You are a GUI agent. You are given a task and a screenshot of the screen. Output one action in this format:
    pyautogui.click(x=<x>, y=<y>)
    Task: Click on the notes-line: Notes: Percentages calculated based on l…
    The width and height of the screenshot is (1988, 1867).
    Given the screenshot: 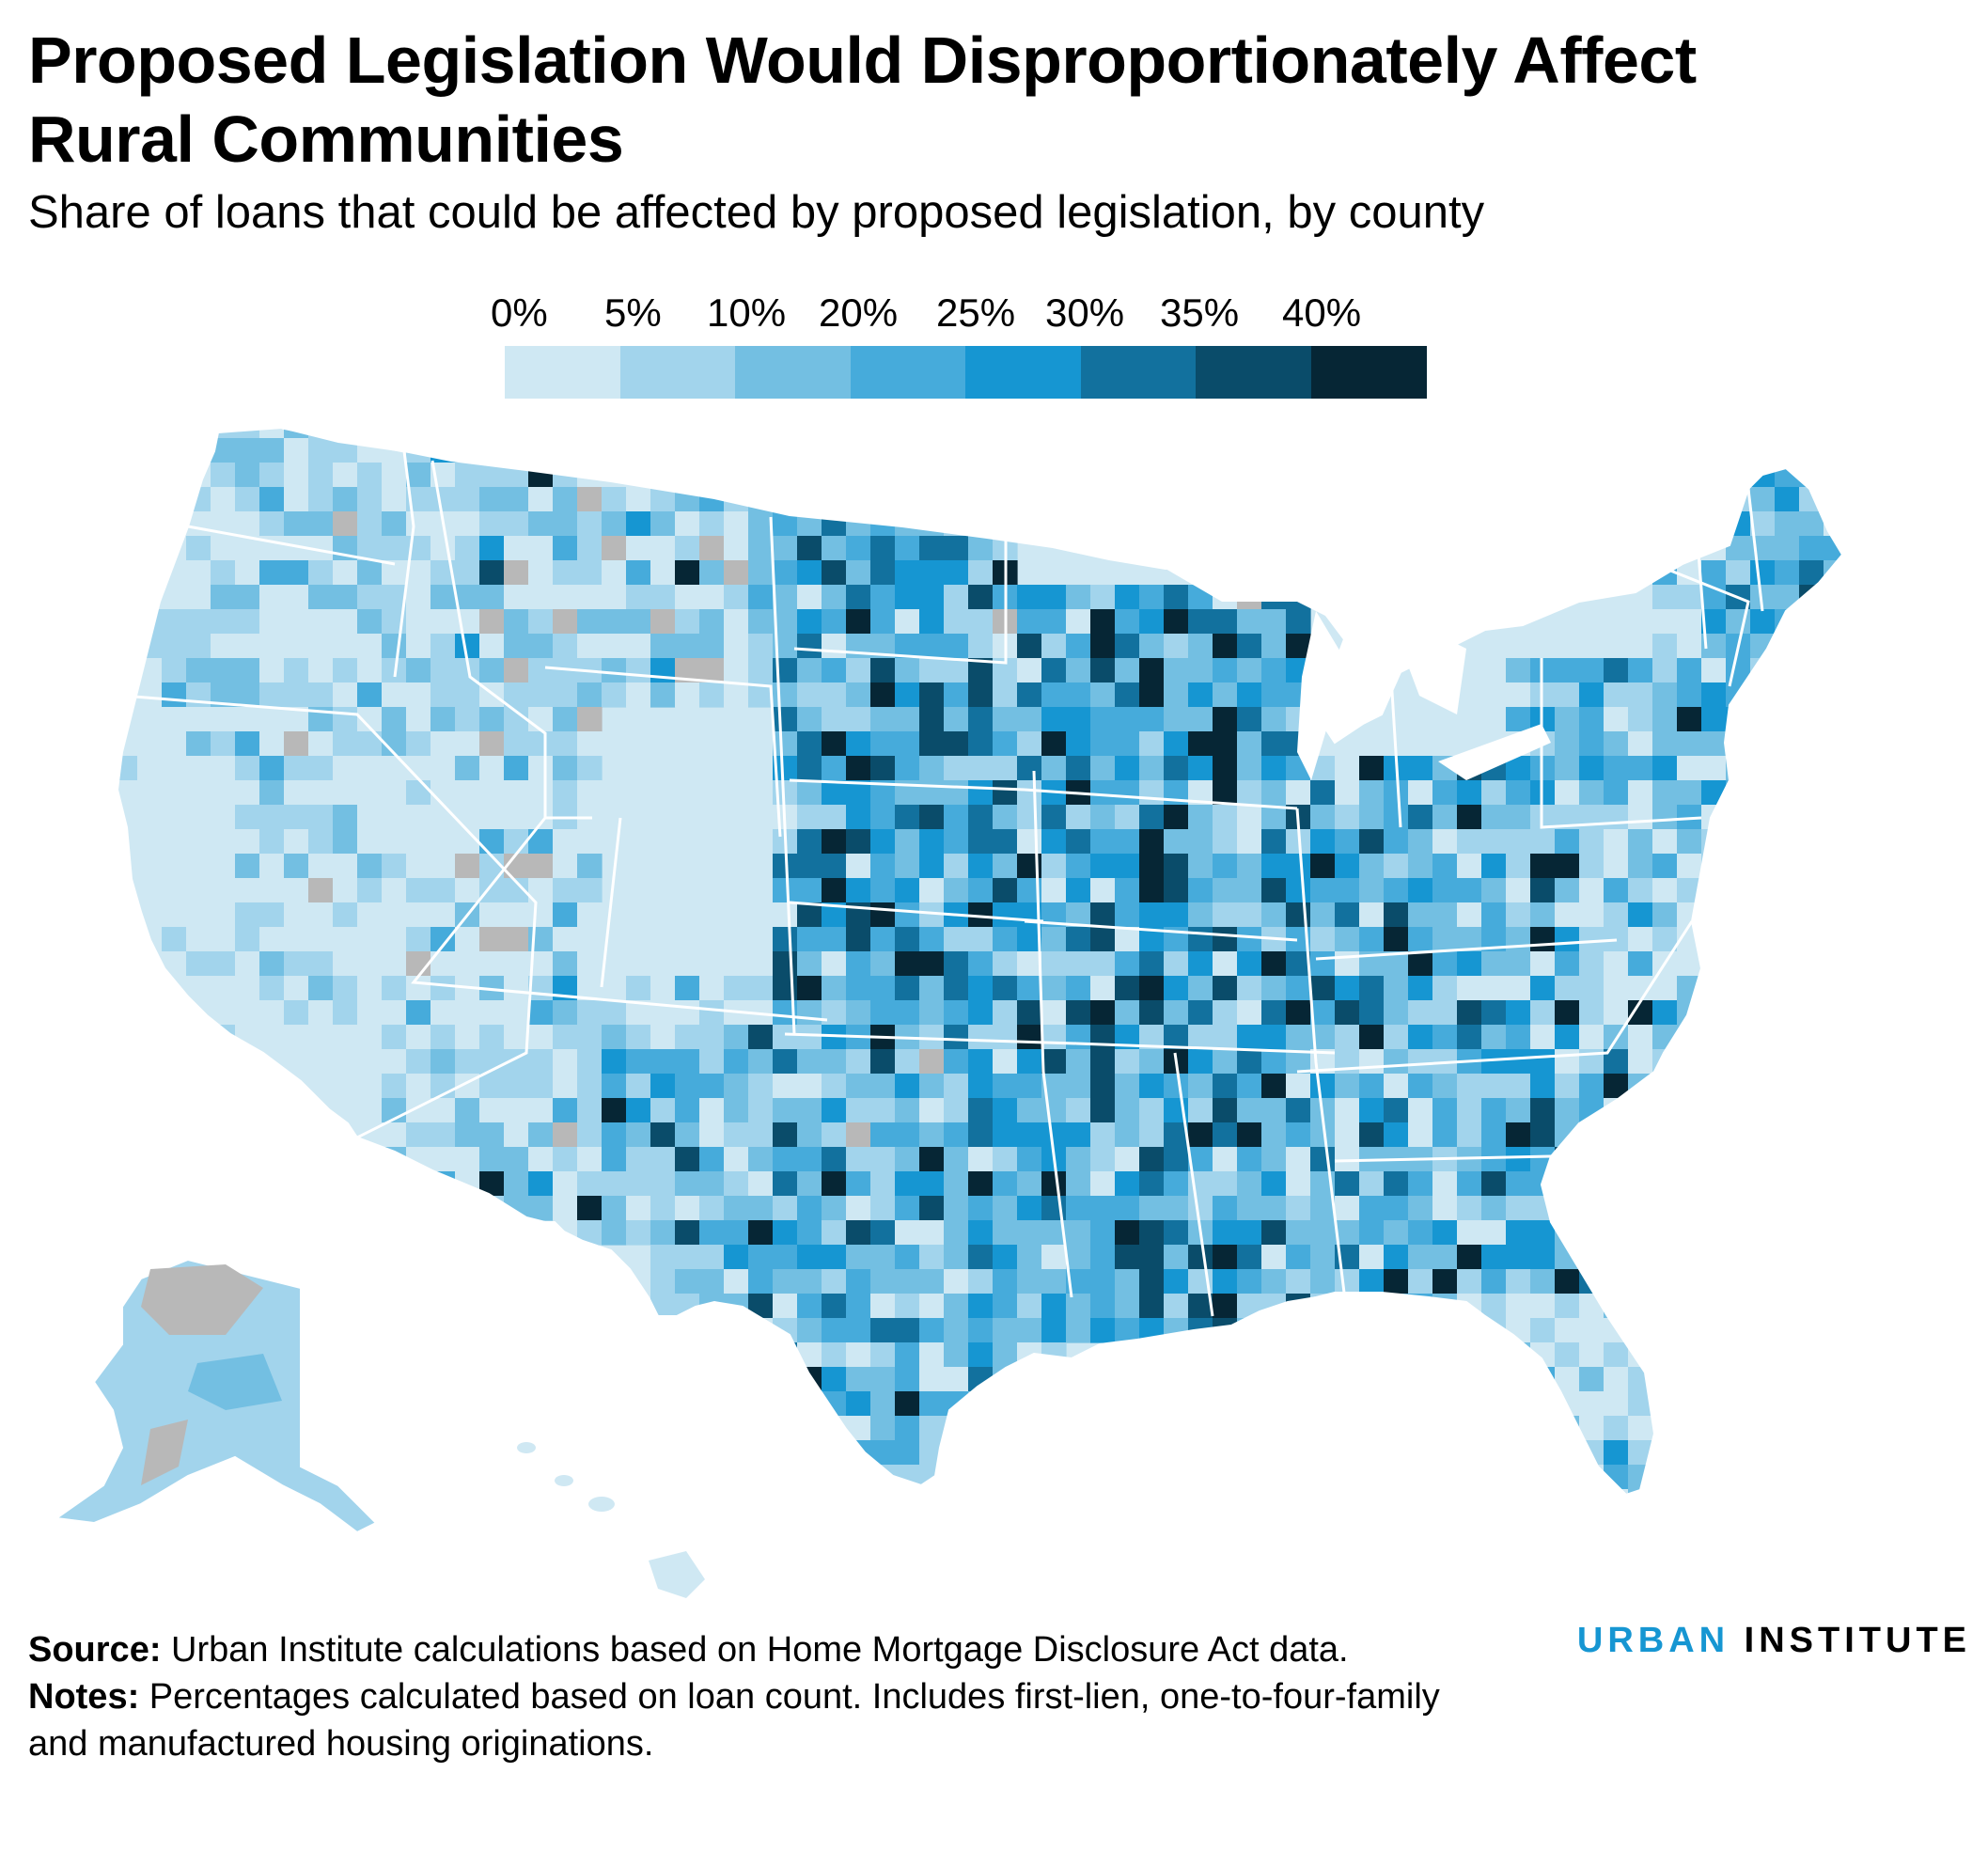 What is the action you would take?
    pyautogui.click(x=742, y=1720)
    